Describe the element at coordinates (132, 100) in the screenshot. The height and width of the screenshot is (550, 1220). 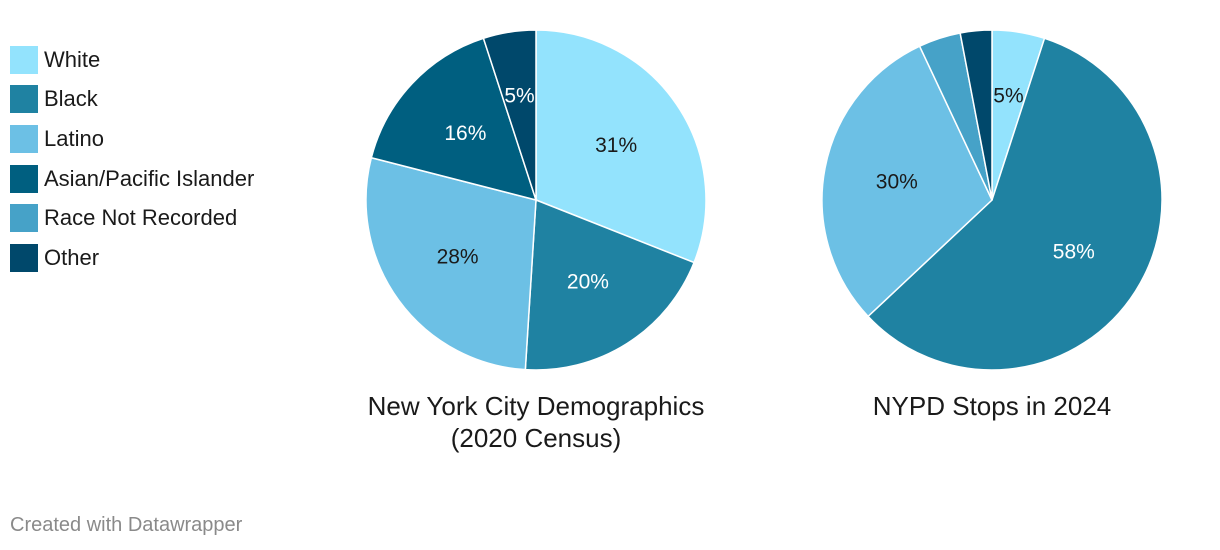
I see `legend-item-black: Black` at that location.